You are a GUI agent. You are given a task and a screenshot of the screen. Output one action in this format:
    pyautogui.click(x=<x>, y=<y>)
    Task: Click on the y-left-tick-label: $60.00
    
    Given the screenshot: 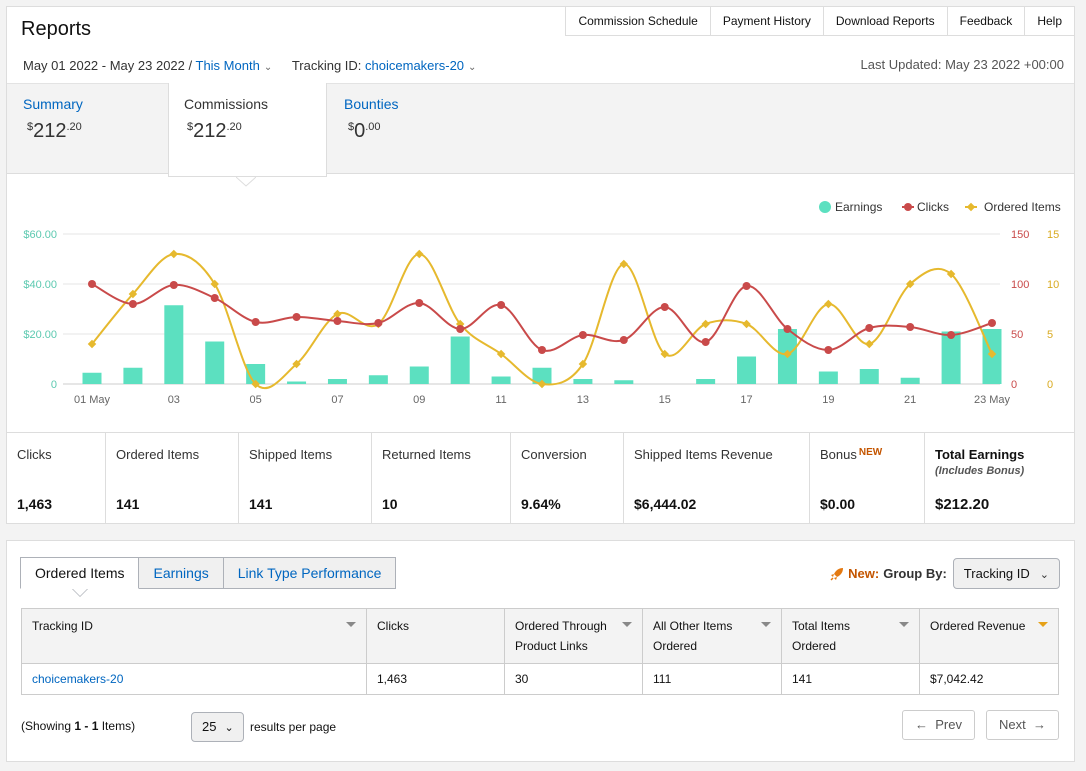 What is the action you would take?
    pyautogui.click(x=40, y=235)
    